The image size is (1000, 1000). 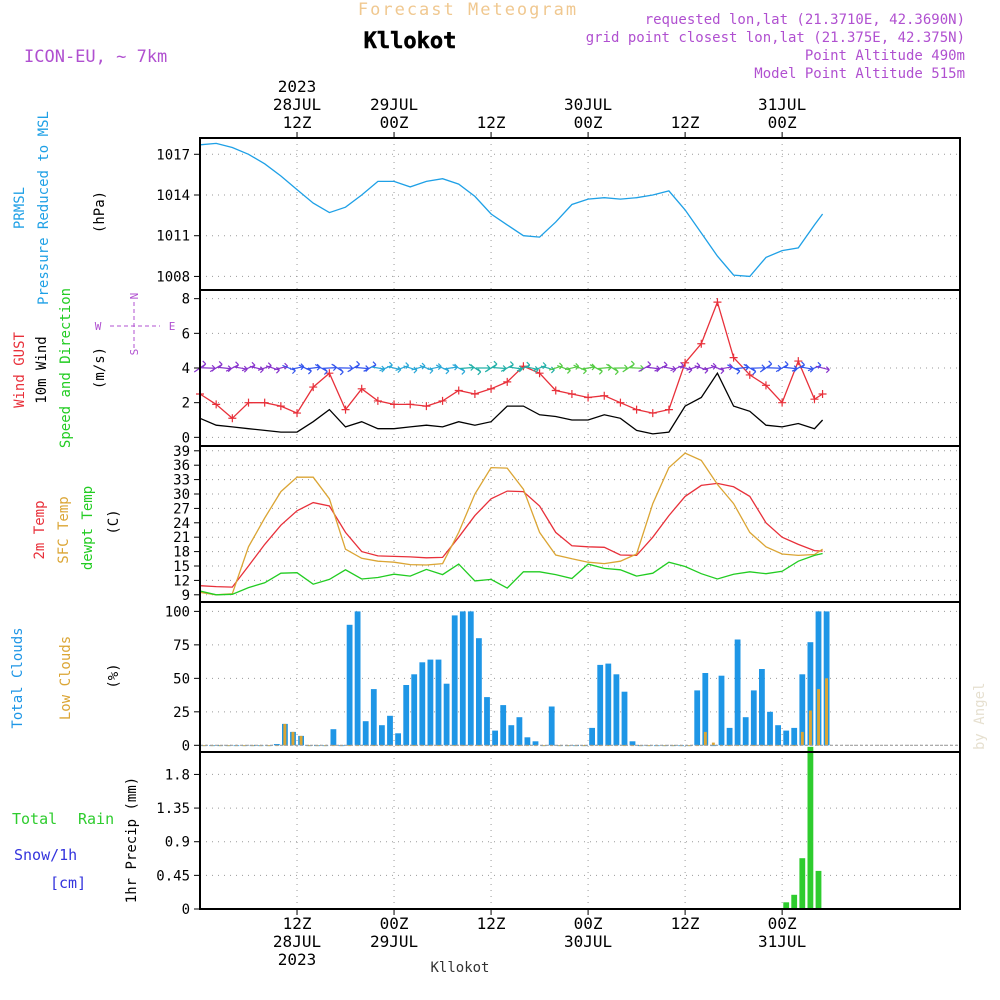 What do you see at coordinates (68, 883) in the screenshot?
I see `precip-label-cm: [cm]` at bounding box center [68, 883].